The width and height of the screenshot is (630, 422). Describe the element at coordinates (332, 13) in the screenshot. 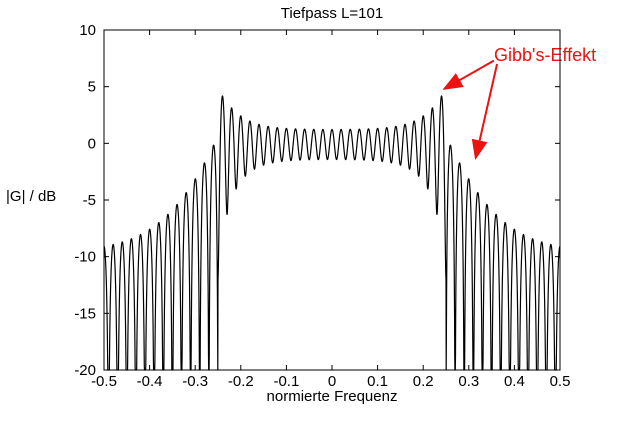

I see `chart-title: Tiefpass L=101` at that location.